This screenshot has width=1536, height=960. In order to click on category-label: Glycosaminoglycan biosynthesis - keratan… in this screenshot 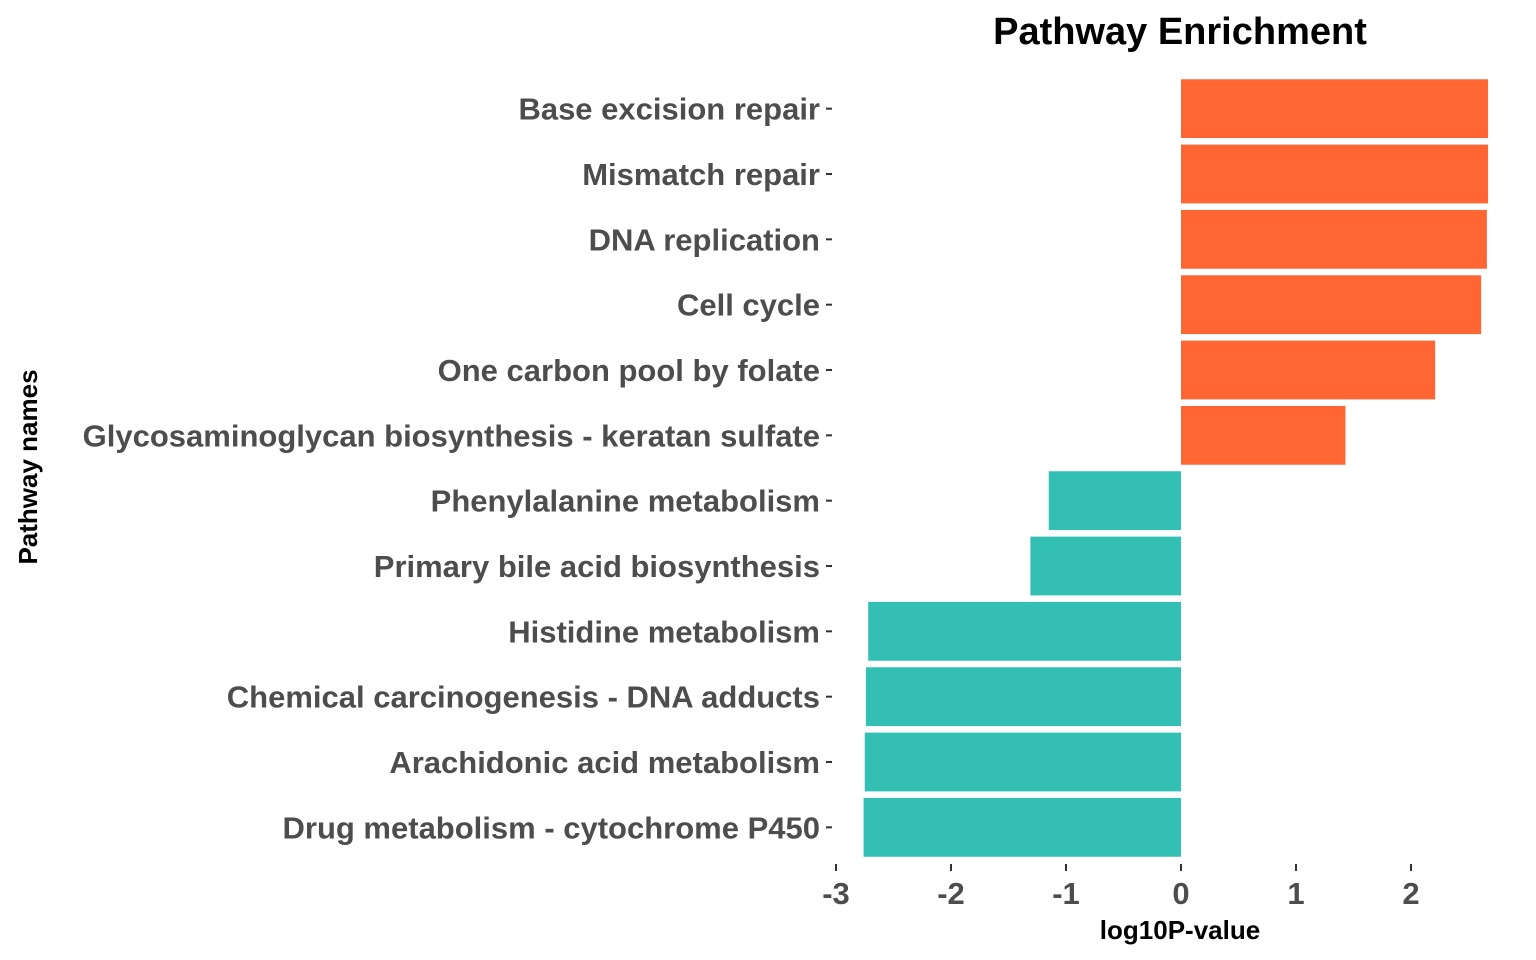, I will do `click(451, 435)`.